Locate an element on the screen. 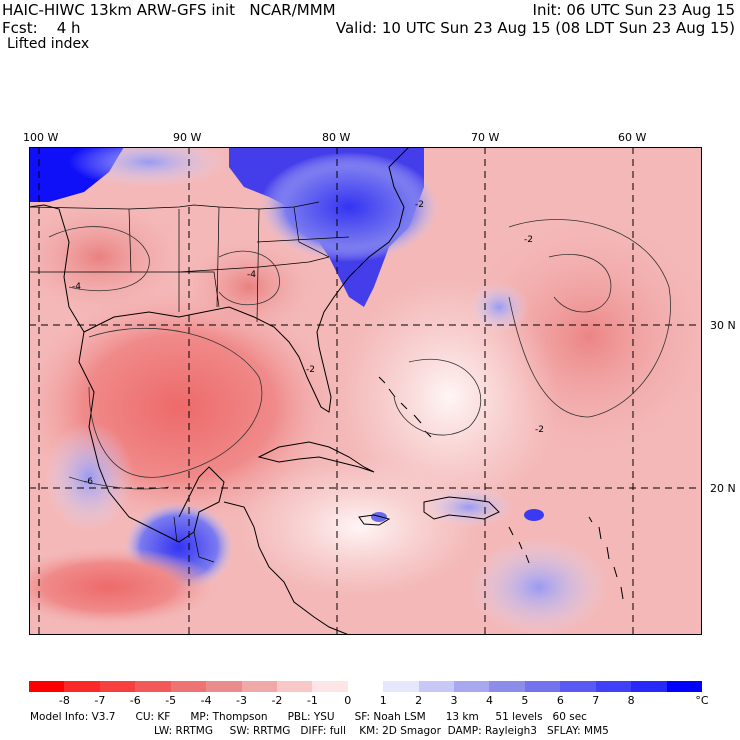 This screenshot has width=740, height=740. pacific-unstable-region is located at coordinates (124, 587).